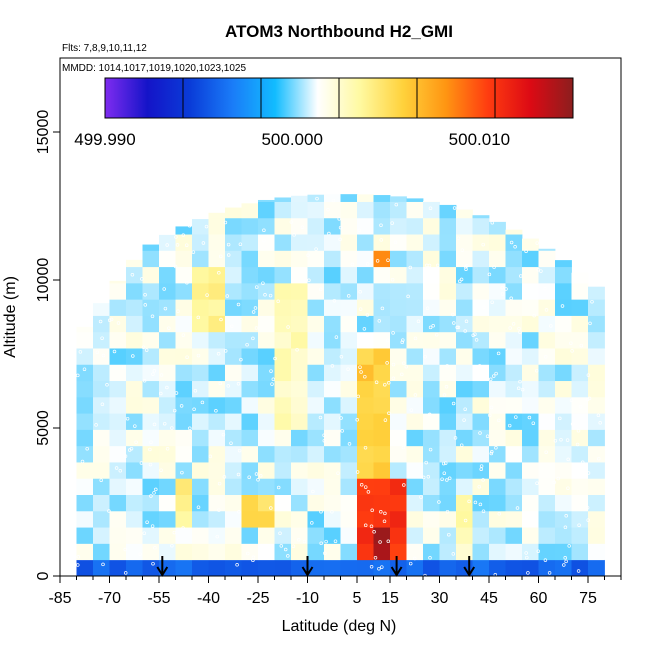 The image size is (650, 650). I want to click on x-tick-label: -25, so click(257, 598).